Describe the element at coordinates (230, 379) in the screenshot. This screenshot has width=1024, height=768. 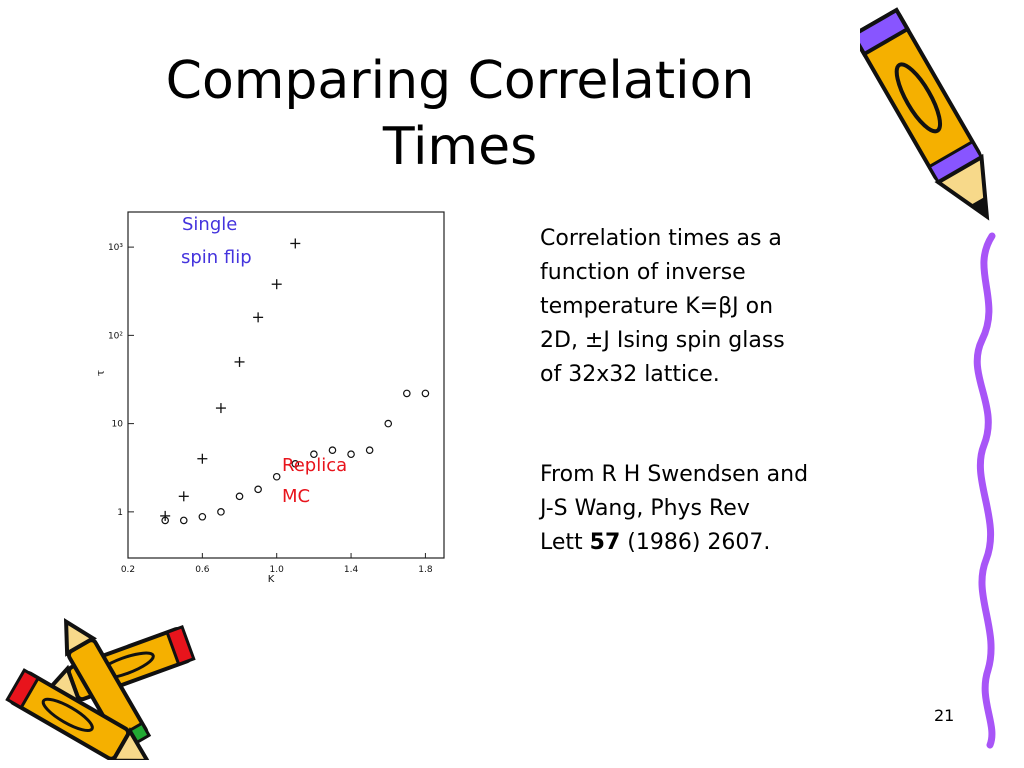
I see `single-spin-flip-series` at that location.